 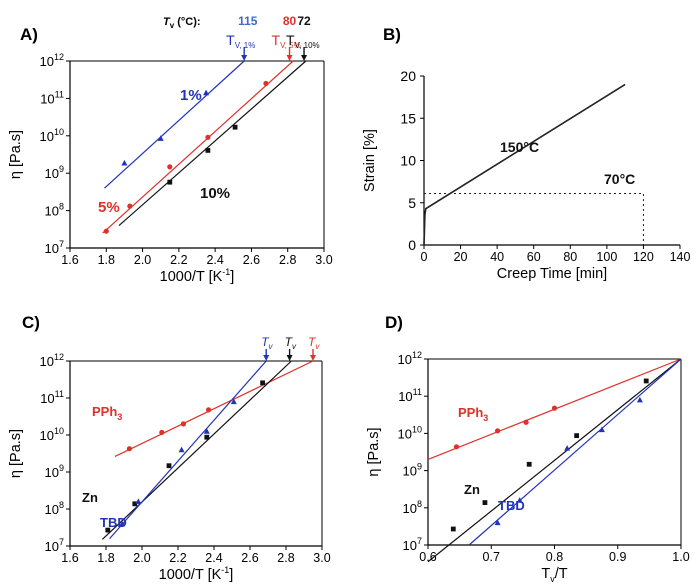 I want to click on x-label-sup: -1, so click(x=226, y=272).